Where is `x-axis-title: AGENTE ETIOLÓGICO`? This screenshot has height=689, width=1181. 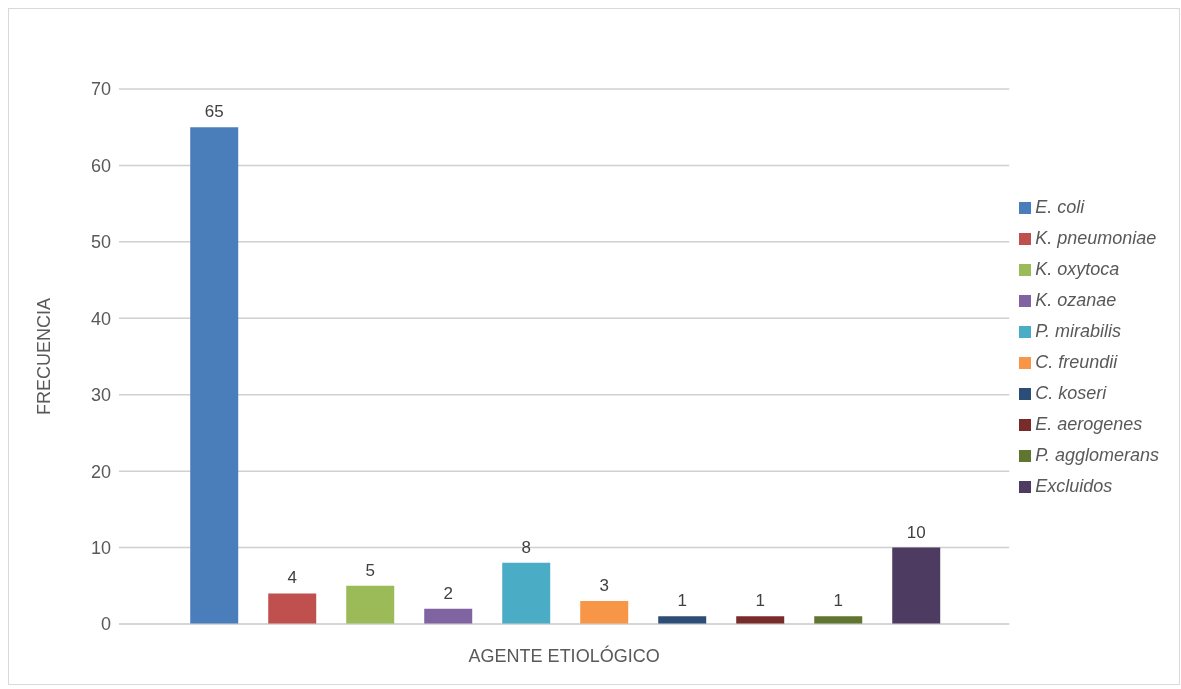 x-axis-title: AGENTE ETIOLÓGICO is located at coordinates (564, 655).